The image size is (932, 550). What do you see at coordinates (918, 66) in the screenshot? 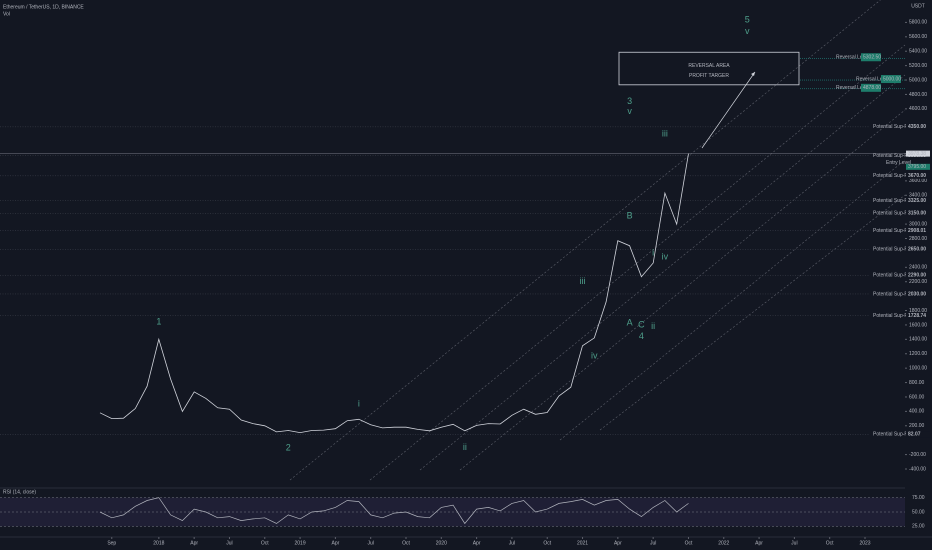
I see `y-tick-label: 5200.00` at bounding box center [918, 66].